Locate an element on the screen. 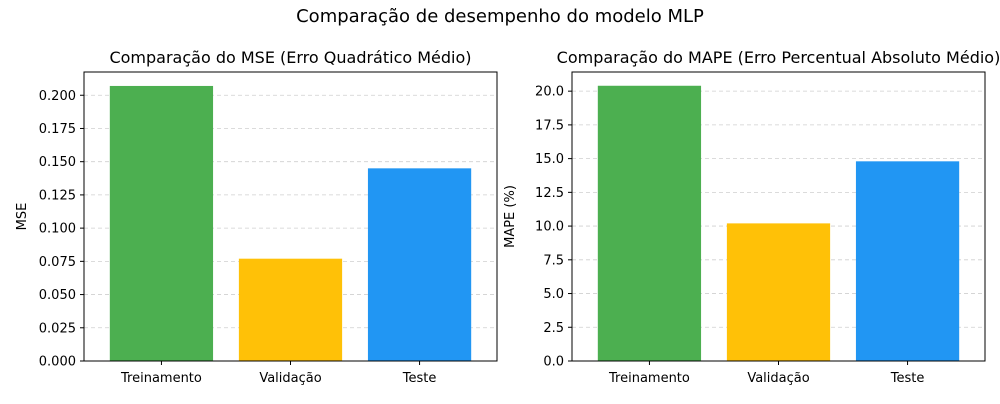 This screenshot has height=404, width=1000. y-tick-label: 7.5 is located at coordinates (553, 260).